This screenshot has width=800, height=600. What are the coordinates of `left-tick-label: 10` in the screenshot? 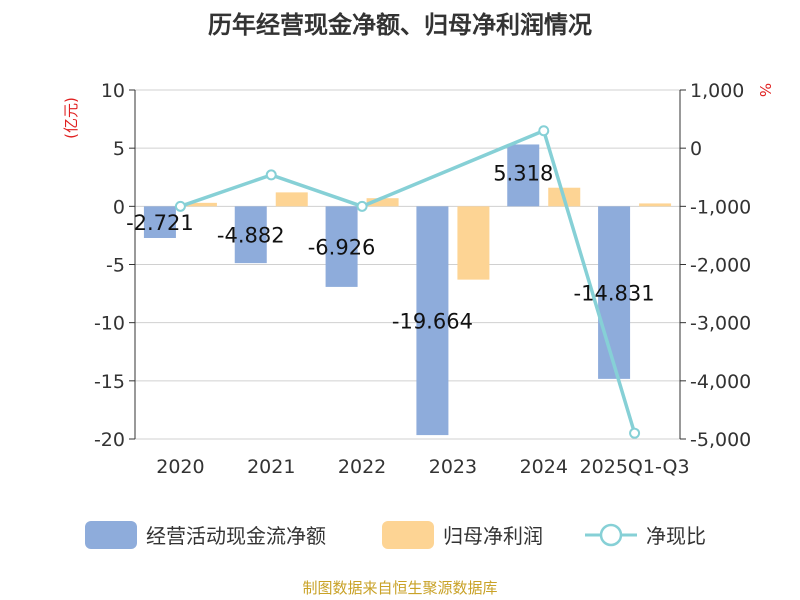 It's located at (113, 91).